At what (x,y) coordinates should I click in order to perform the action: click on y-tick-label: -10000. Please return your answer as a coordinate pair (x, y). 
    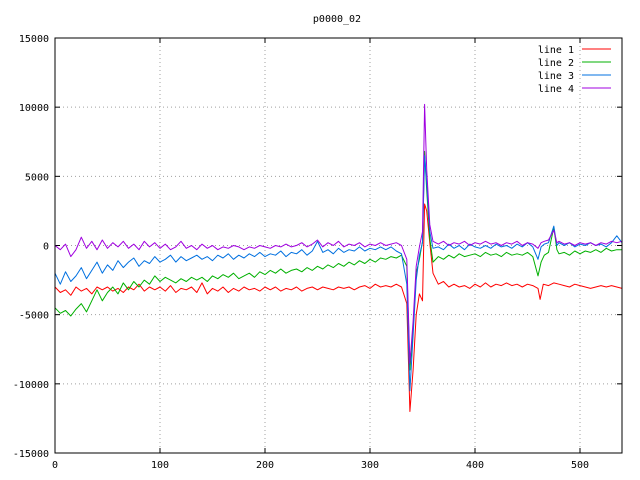
    Looking at the image, I should click on (31, 385).